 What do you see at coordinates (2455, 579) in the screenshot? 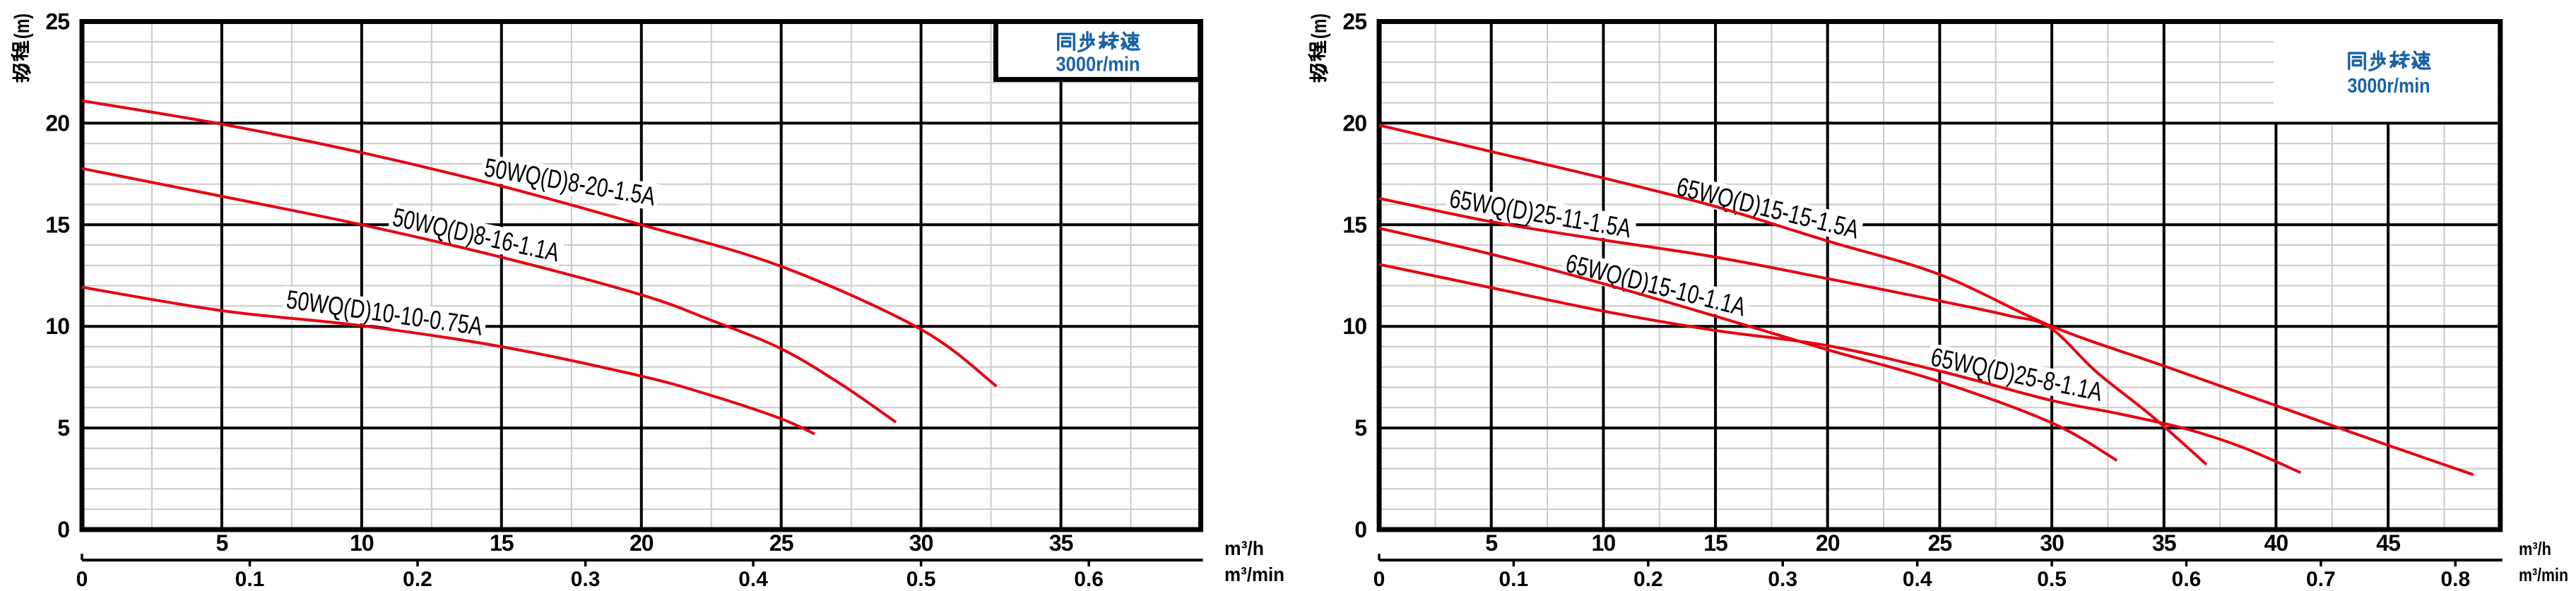
I see `svg-text: 0.8` at bounding box center [2455, 579].